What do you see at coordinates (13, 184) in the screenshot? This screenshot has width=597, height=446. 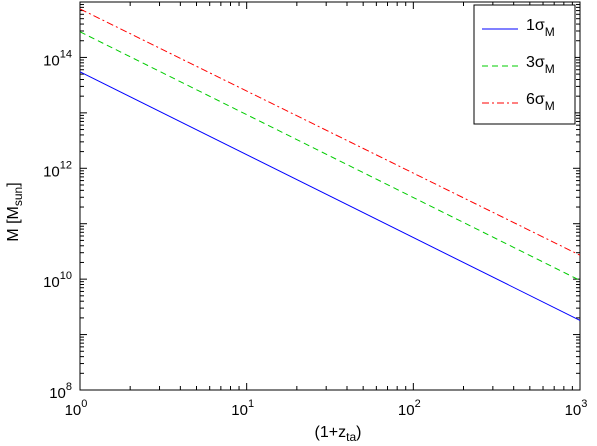 I see `y-axis-label-end: ]` at bounding box center [13, 184].